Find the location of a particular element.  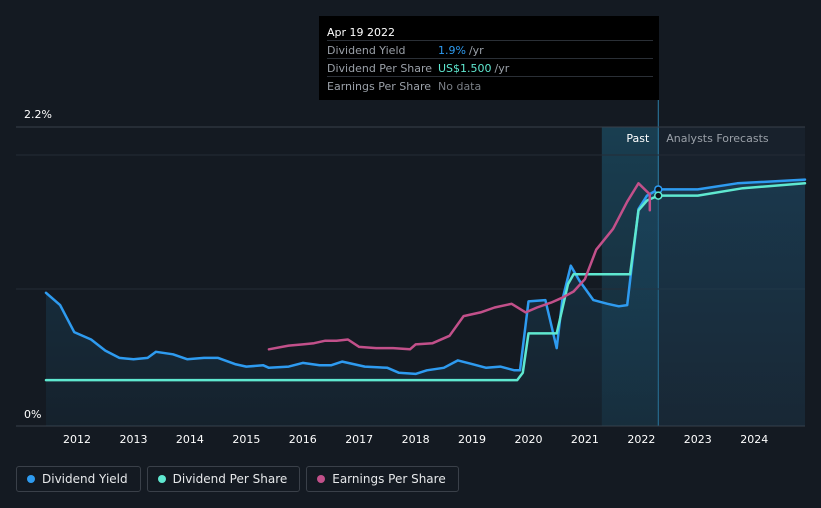

x-tick-label: 2012 is located at coordinates (77, 439).